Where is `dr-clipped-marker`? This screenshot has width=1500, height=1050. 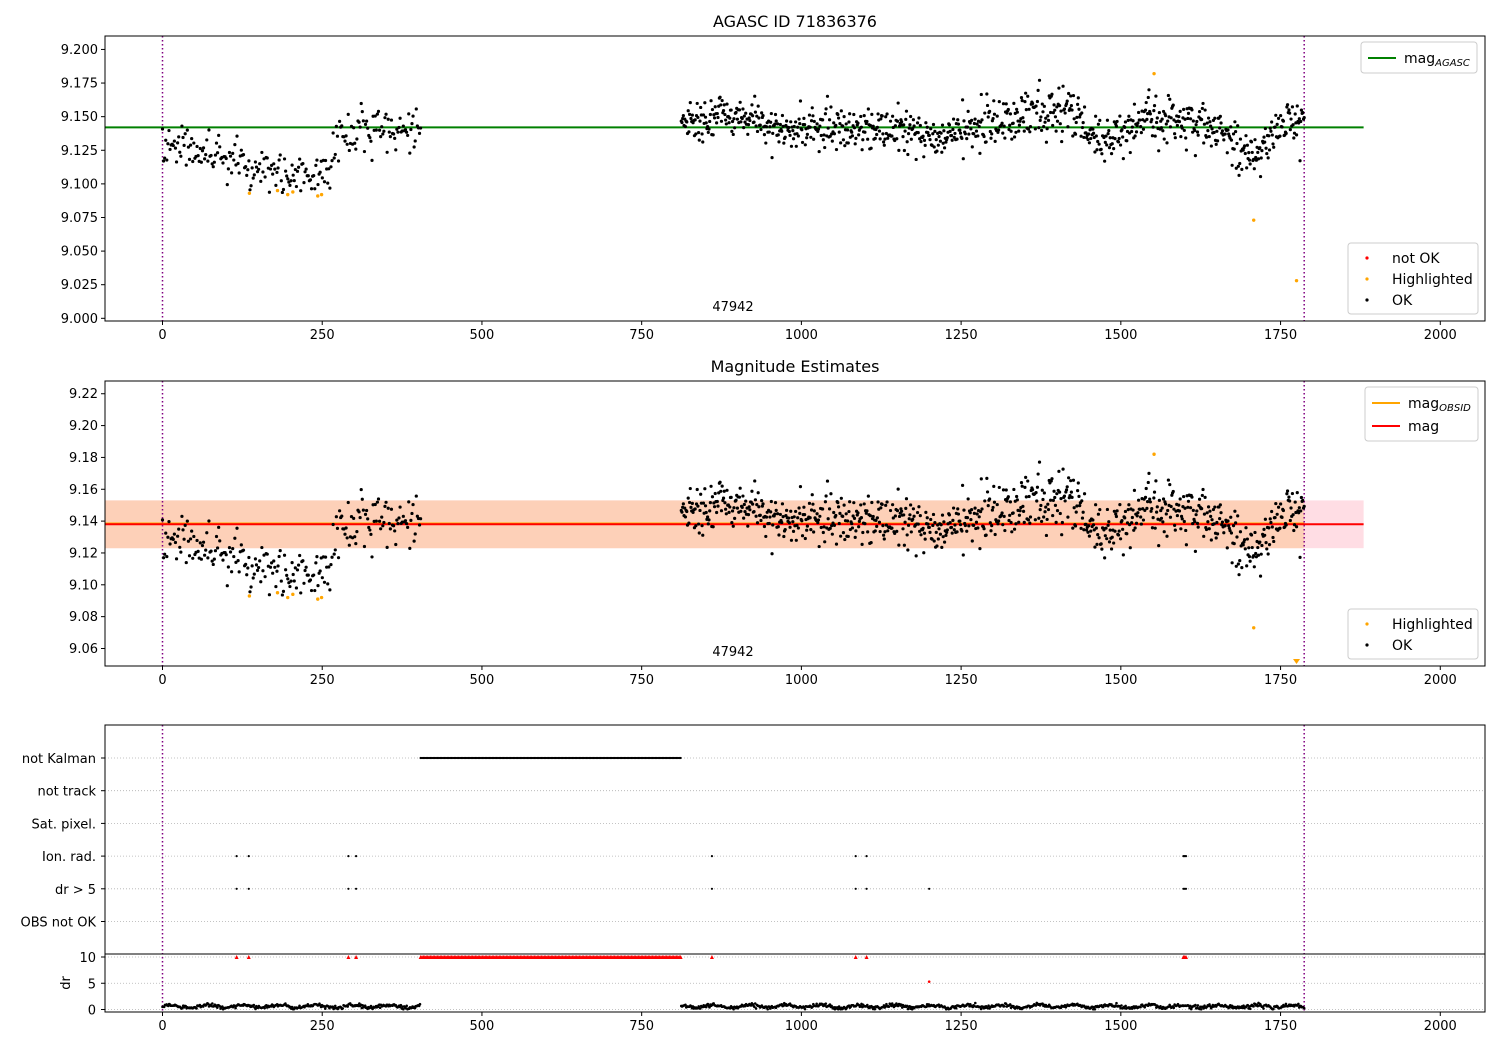 dr-clipped-marker is located at coordinates (348, 957).